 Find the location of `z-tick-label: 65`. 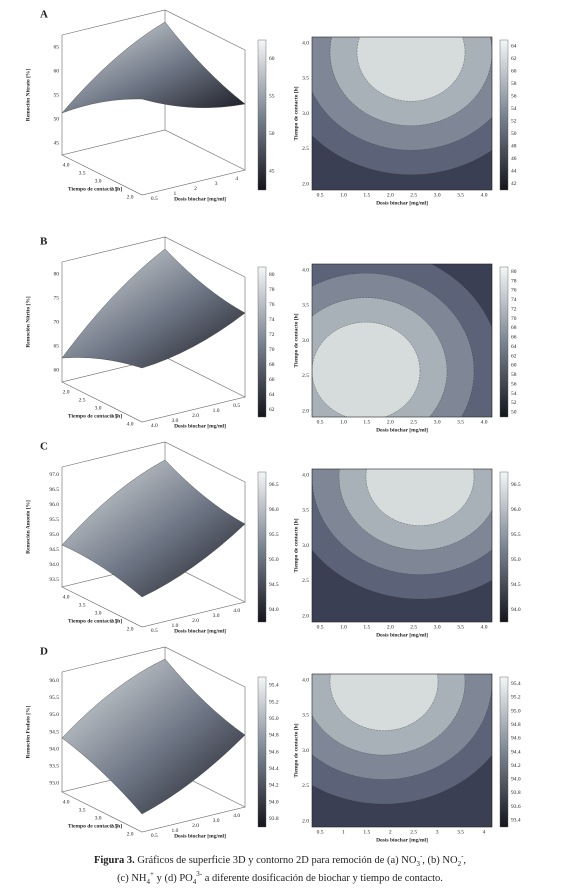

z-tick-label: 65 is located at coordinates (57, 47).